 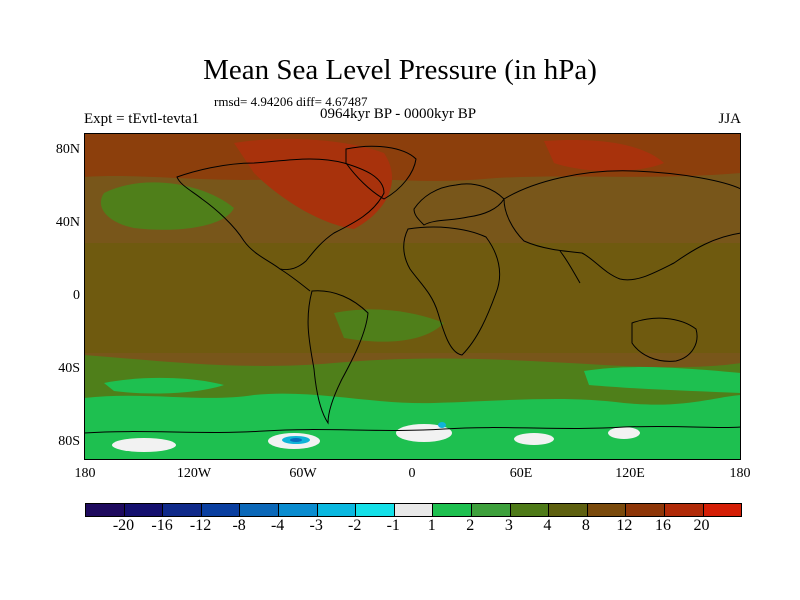 I want to click on colorbar-label: -2, so click(x=355, y=525).